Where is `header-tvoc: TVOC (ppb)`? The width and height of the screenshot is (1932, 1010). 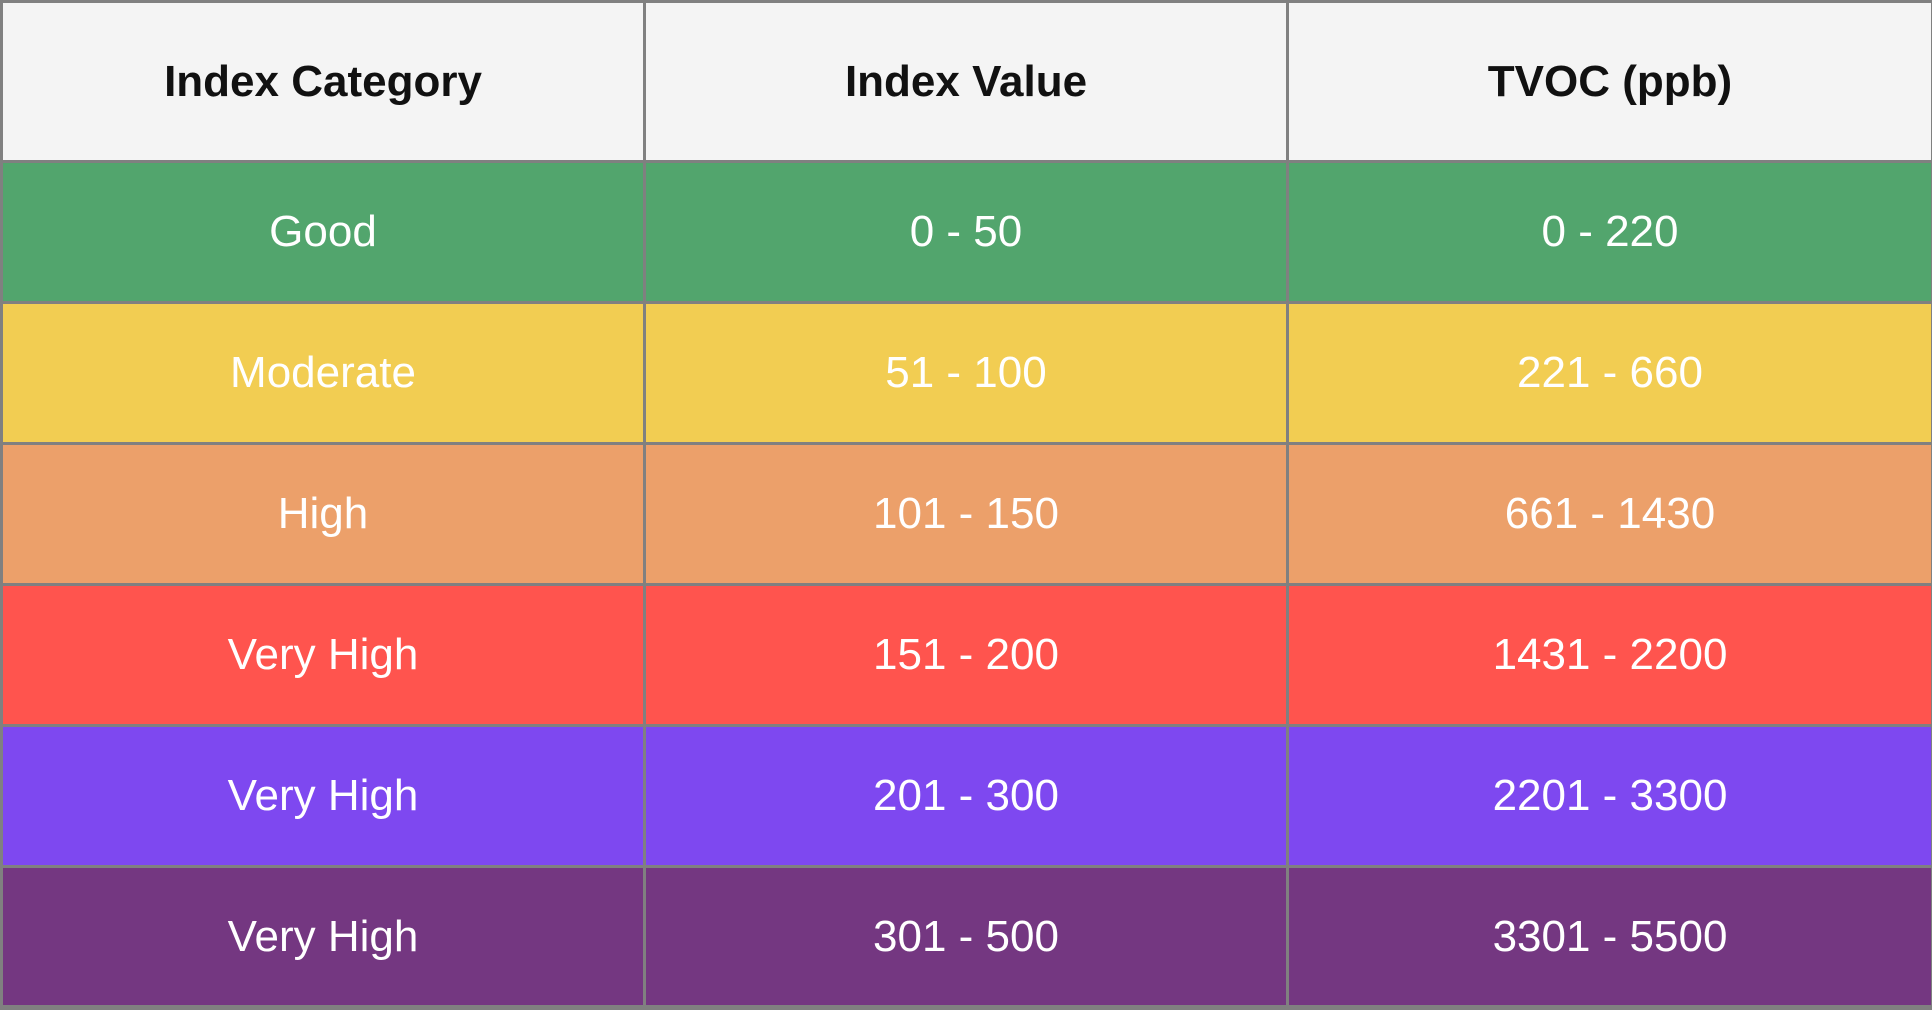
header-tvoc: TVOC (ppb) is located at coordinates (1610, 81).